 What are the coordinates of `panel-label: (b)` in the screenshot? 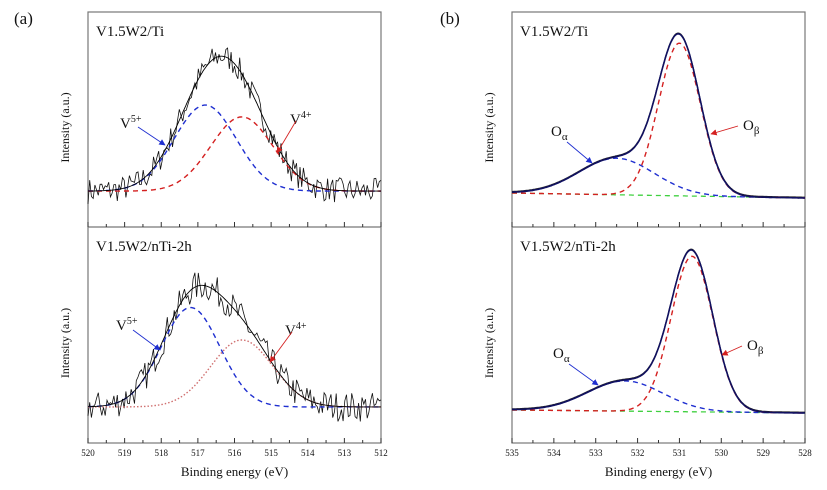 It's located at (450, 18).